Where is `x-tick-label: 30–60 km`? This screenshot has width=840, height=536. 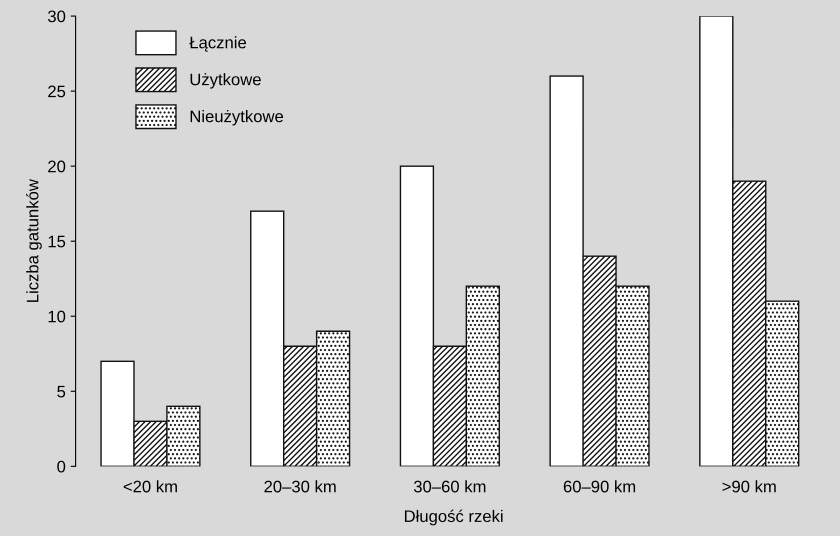
x-tick-label: 30–60 km is located at coordinates (450, 486).